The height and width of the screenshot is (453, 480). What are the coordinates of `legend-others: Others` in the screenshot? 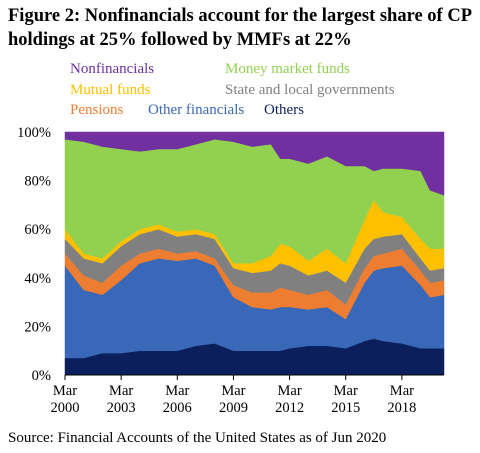 It's located at (284, 110).